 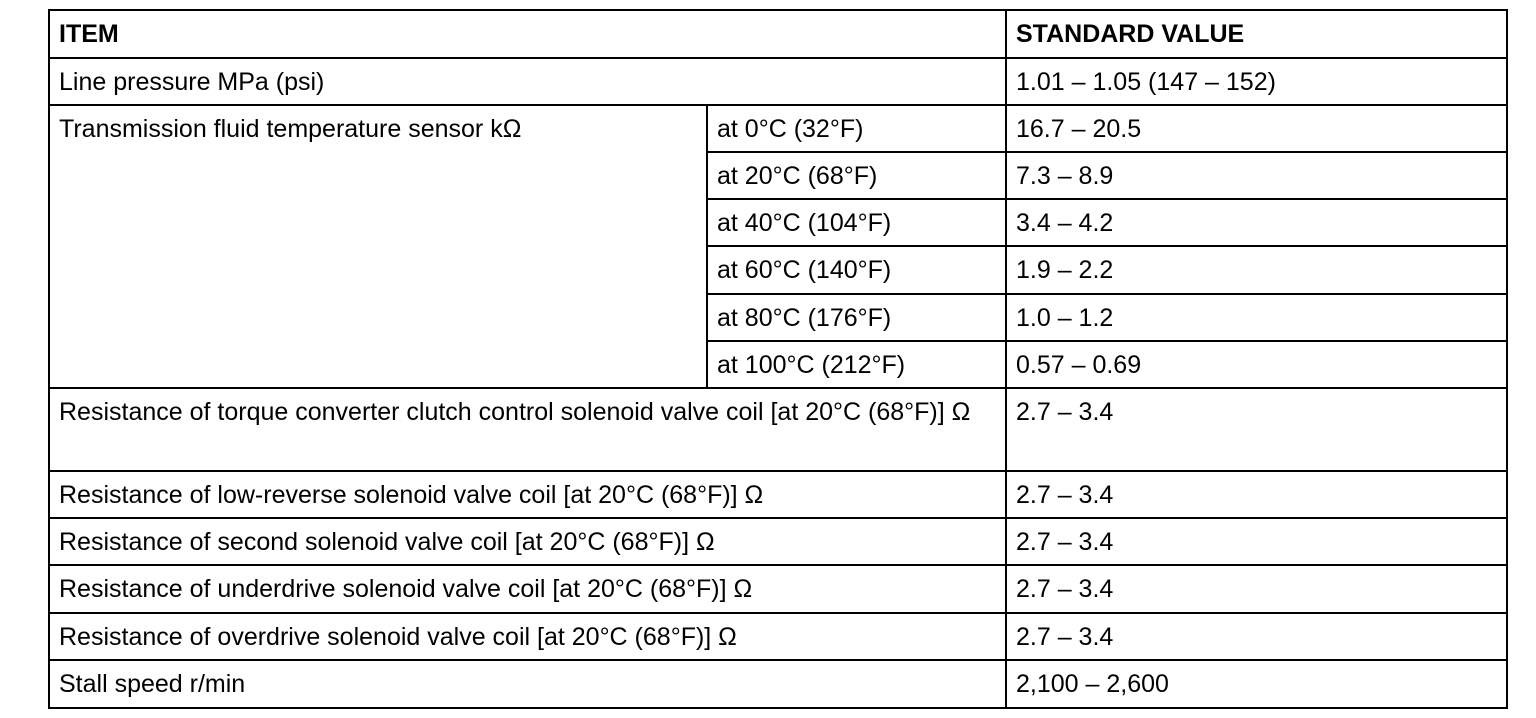 What do you see at coordinates (856, 364) in the screenshot?
I see `condition-cell: at 100°C (212°F)` at bounding box center [856, 364].